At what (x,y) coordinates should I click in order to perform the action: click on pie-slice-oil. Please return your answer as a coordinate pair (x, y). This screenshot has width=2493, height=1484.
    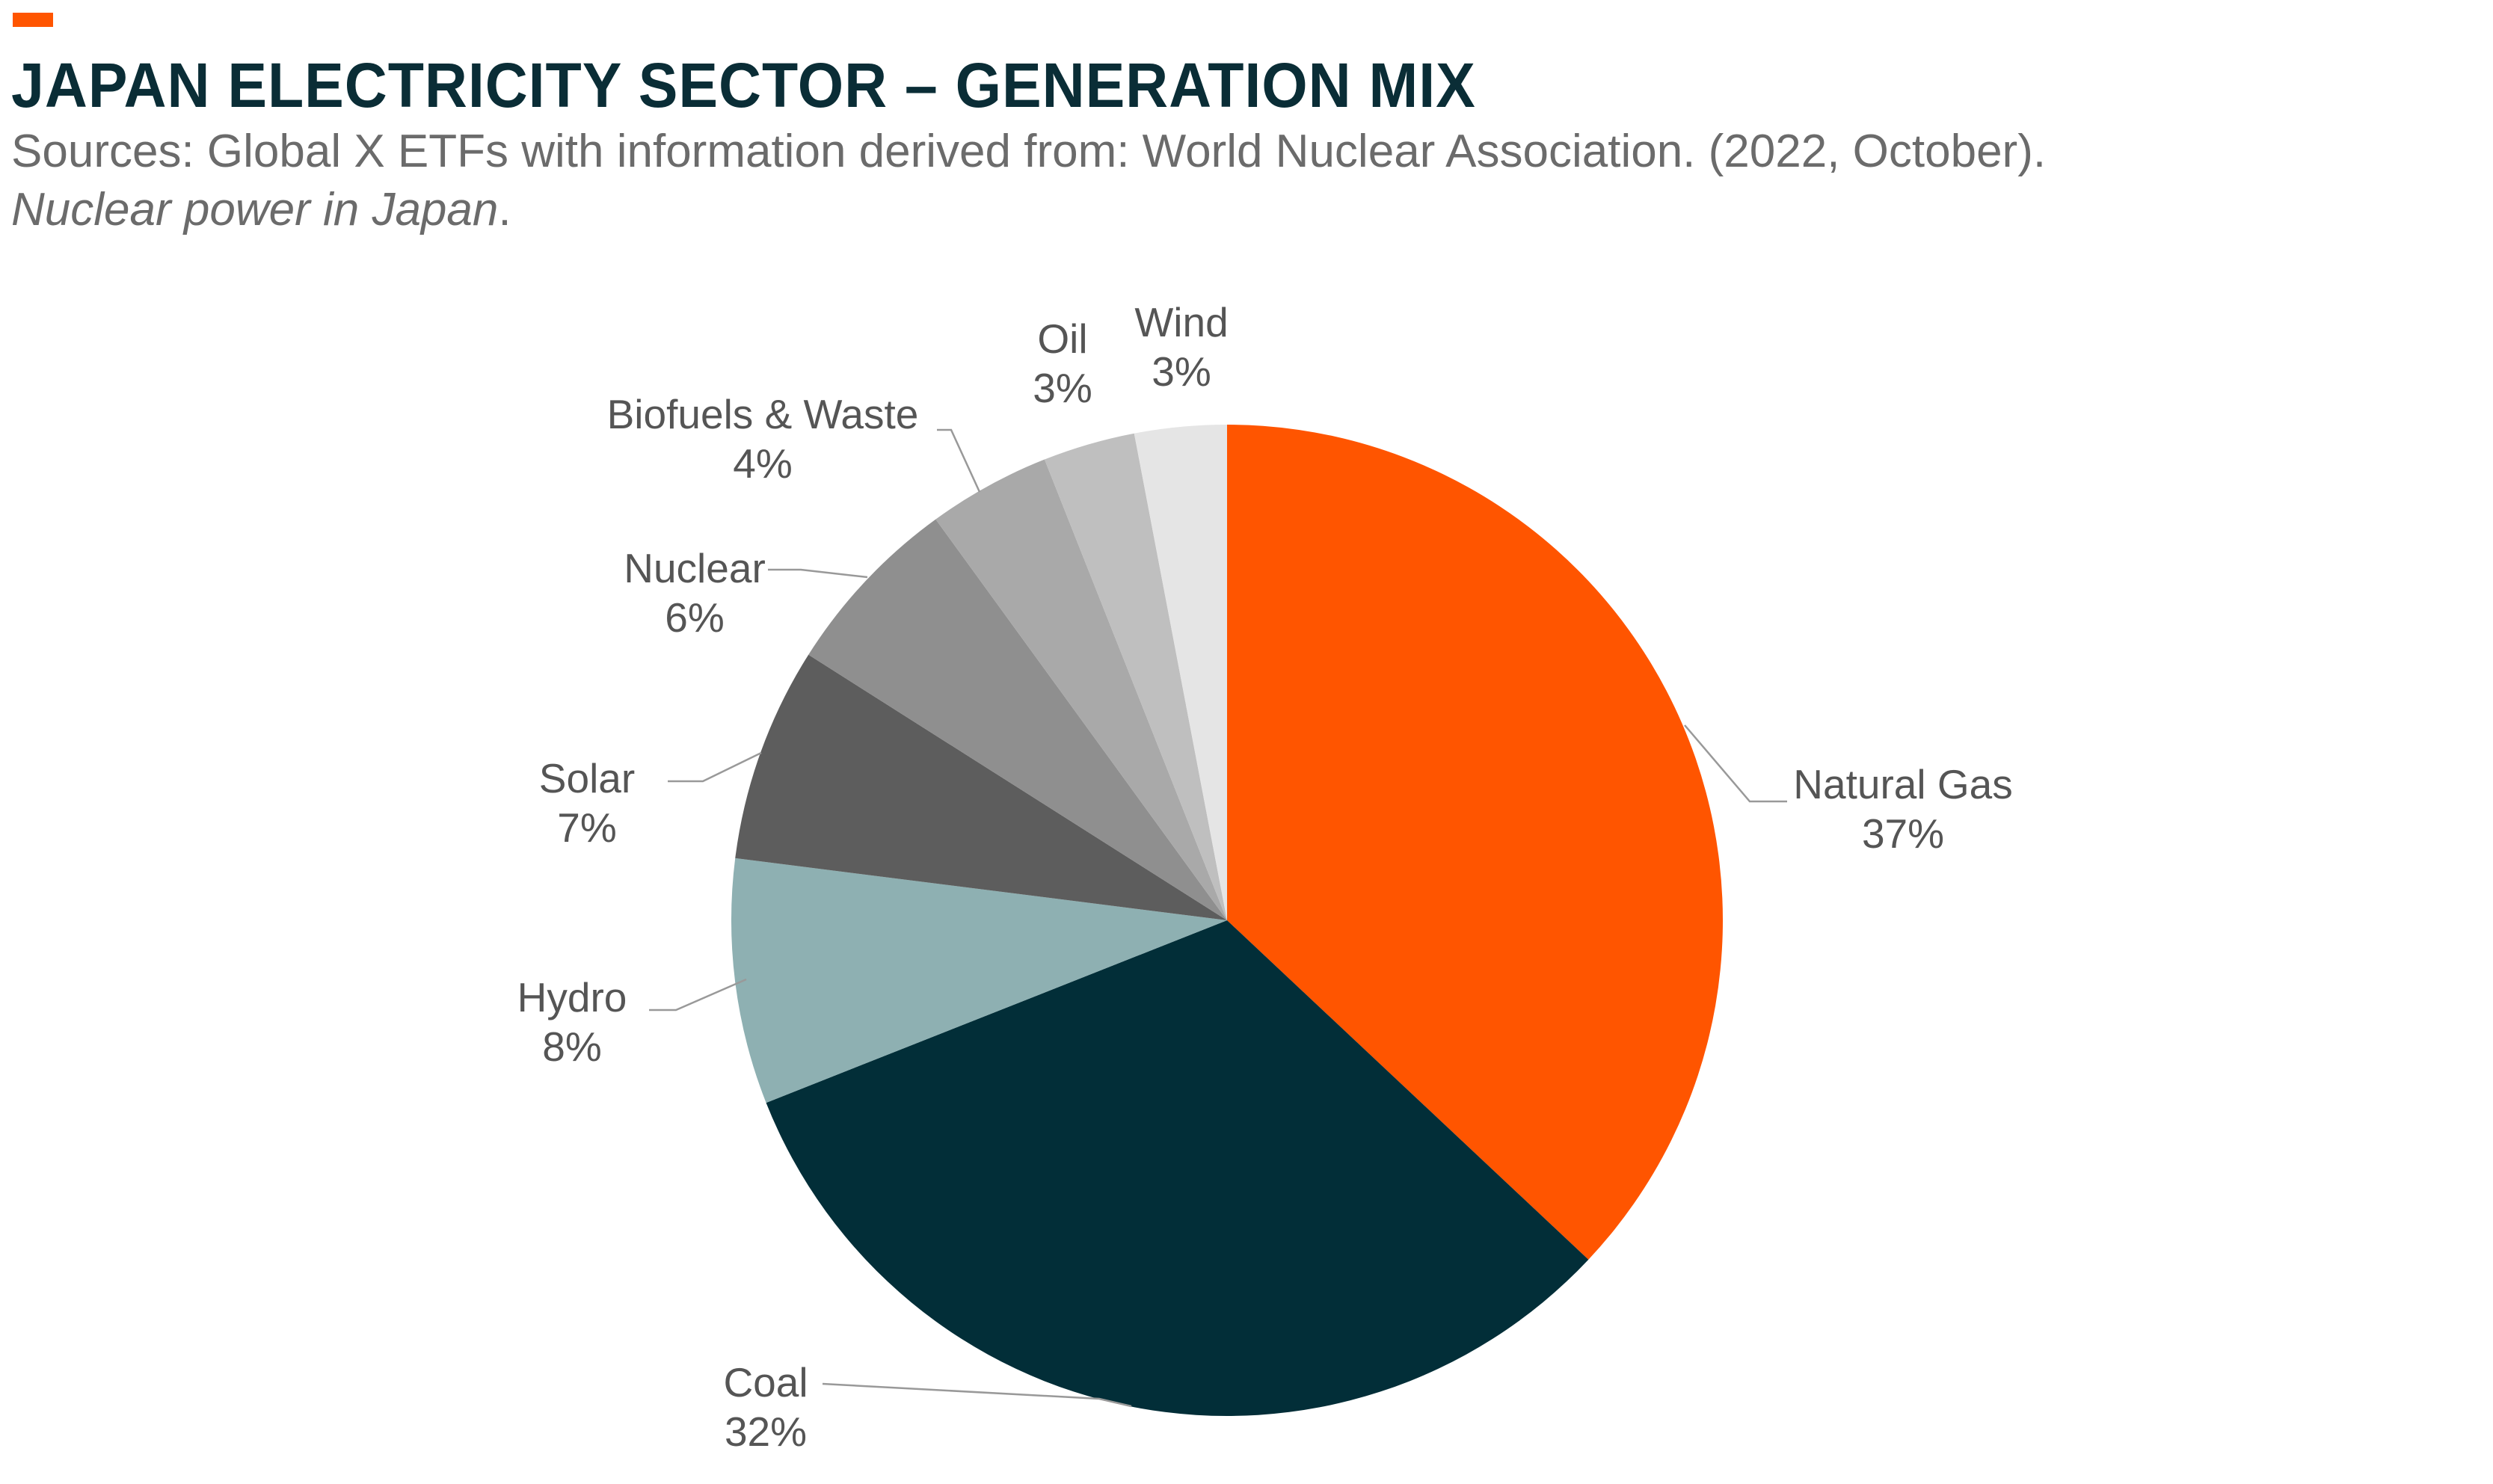
    Looking at the image, I should click on (1136, 676).